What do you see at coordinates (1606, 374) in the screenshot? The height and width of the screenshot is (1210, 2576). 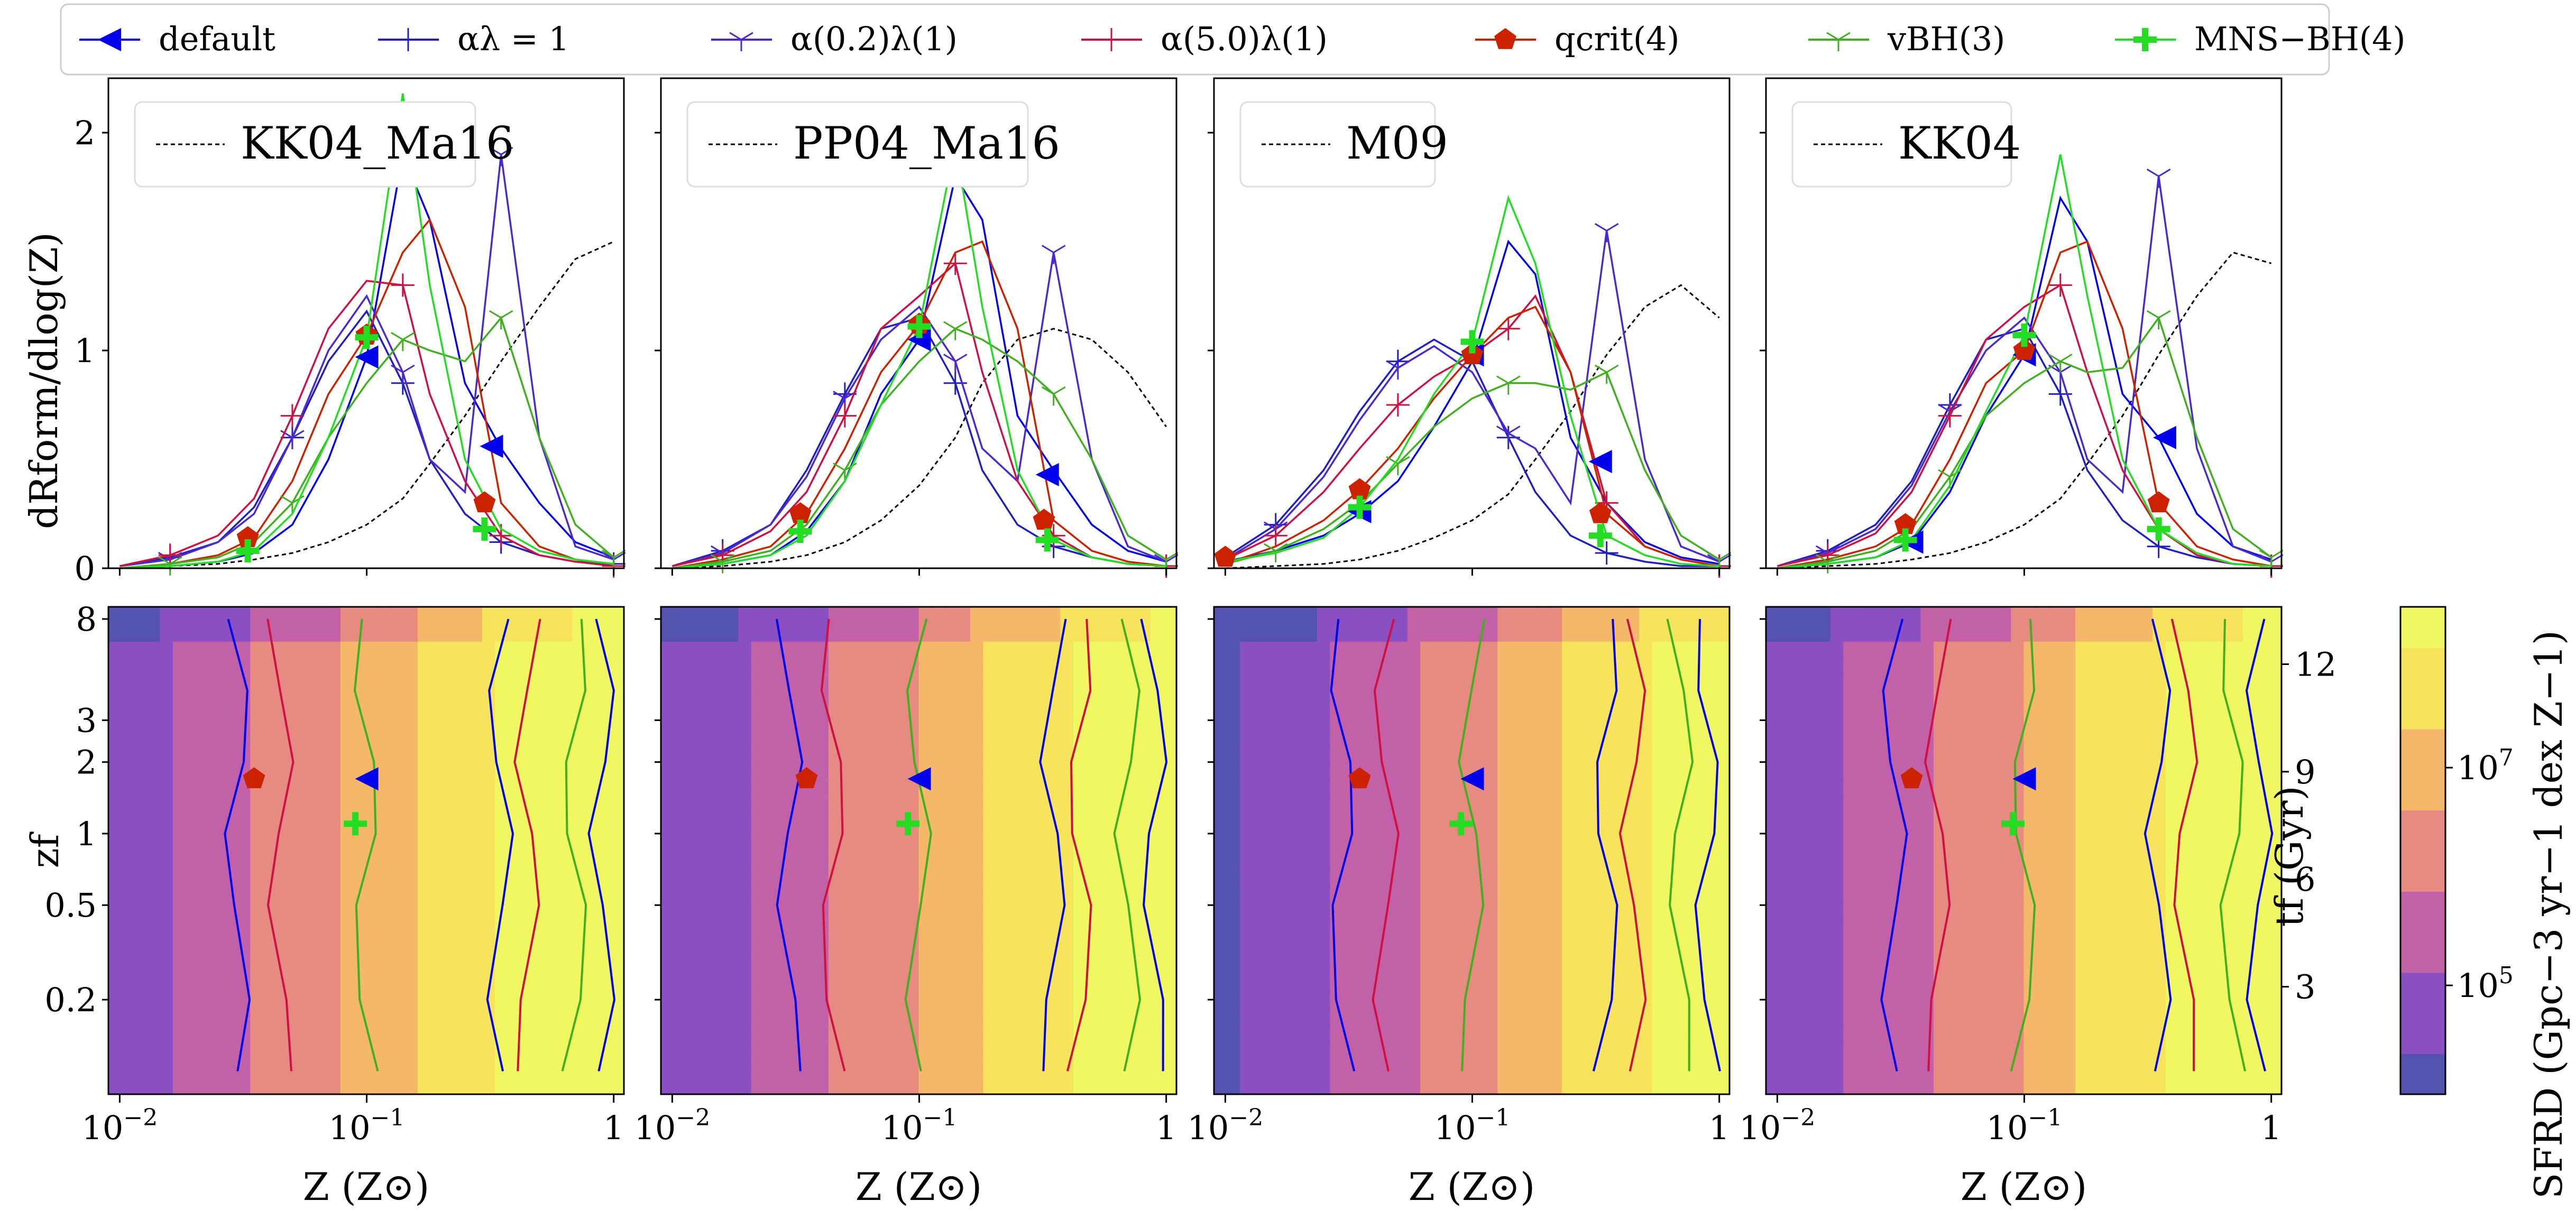 I see `point-v_bh` at bounding box center [1606, 374].